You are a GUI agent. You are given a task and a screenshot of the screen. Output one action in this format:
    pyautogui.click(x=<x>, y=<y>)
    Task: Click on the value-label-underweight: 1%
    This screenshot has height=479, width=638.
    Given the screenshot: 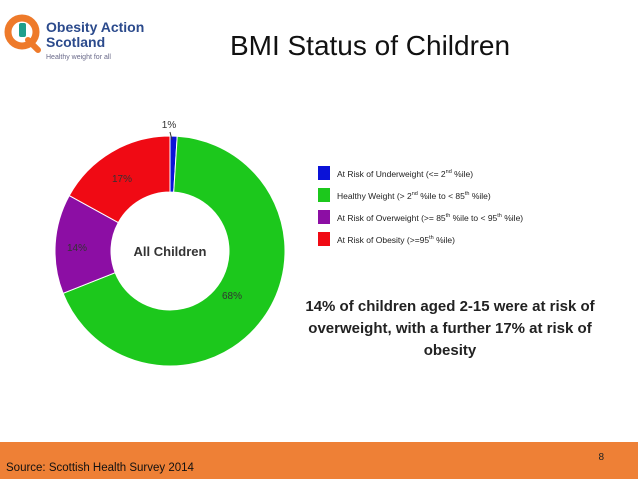 What is the action you would take?
    pyautogui.click(x=169, y=125)
    